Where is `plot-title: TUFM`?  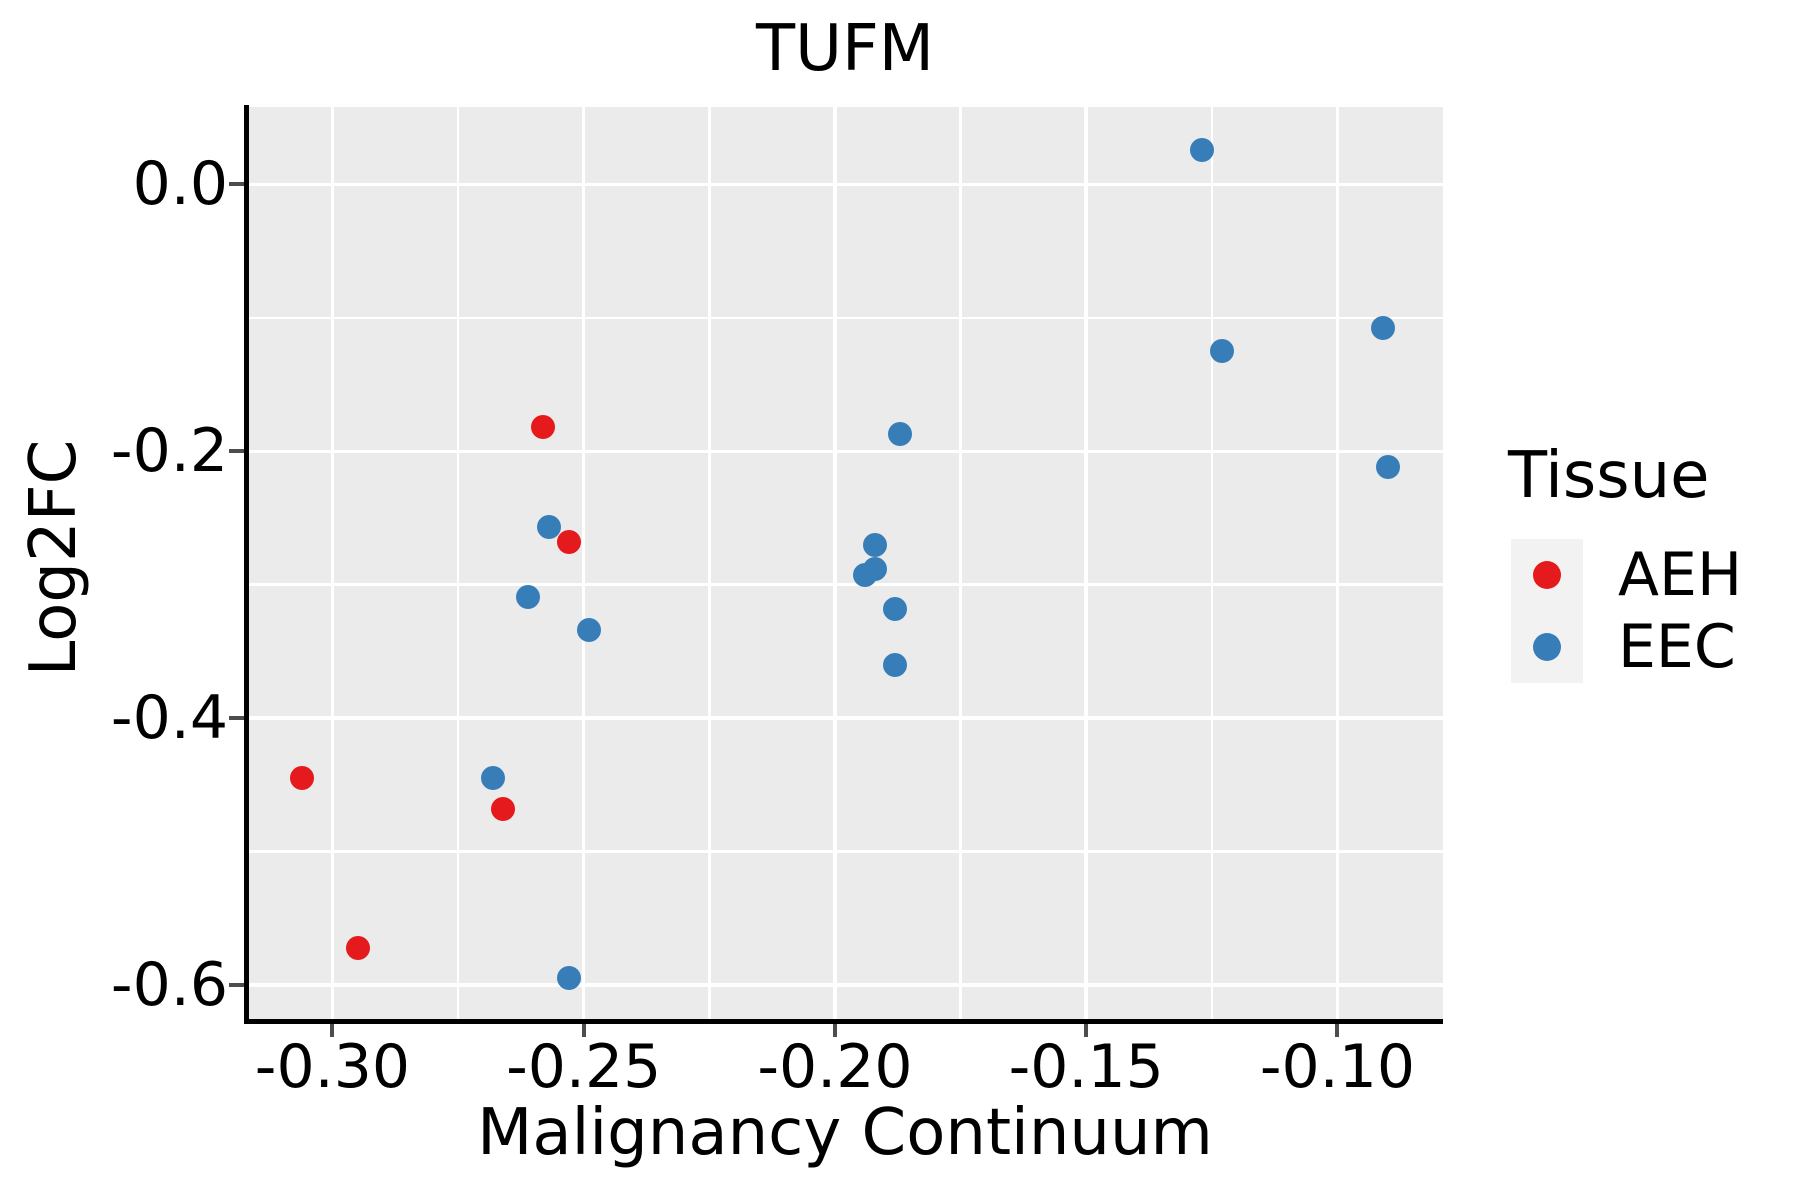
plot-title: TUFM is located at coordinates (845, 49).